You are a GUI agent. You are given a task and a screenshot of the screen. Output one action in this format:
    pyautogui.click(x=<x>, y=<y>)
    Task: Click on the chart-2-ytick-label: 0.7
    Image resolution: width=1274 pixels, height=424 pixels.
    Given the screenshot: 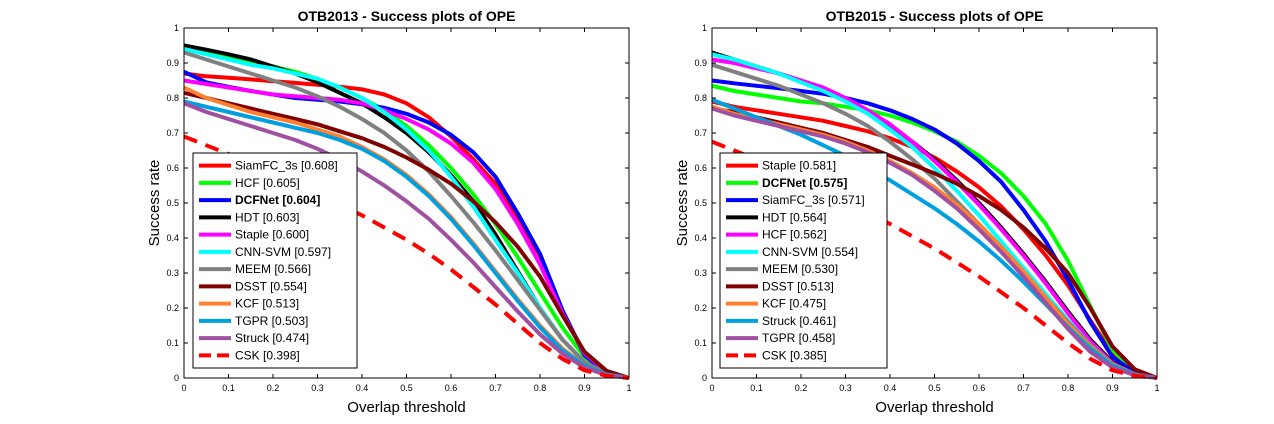 What is the action you would take?
    pyautogui.click(x=700, y=133)
    